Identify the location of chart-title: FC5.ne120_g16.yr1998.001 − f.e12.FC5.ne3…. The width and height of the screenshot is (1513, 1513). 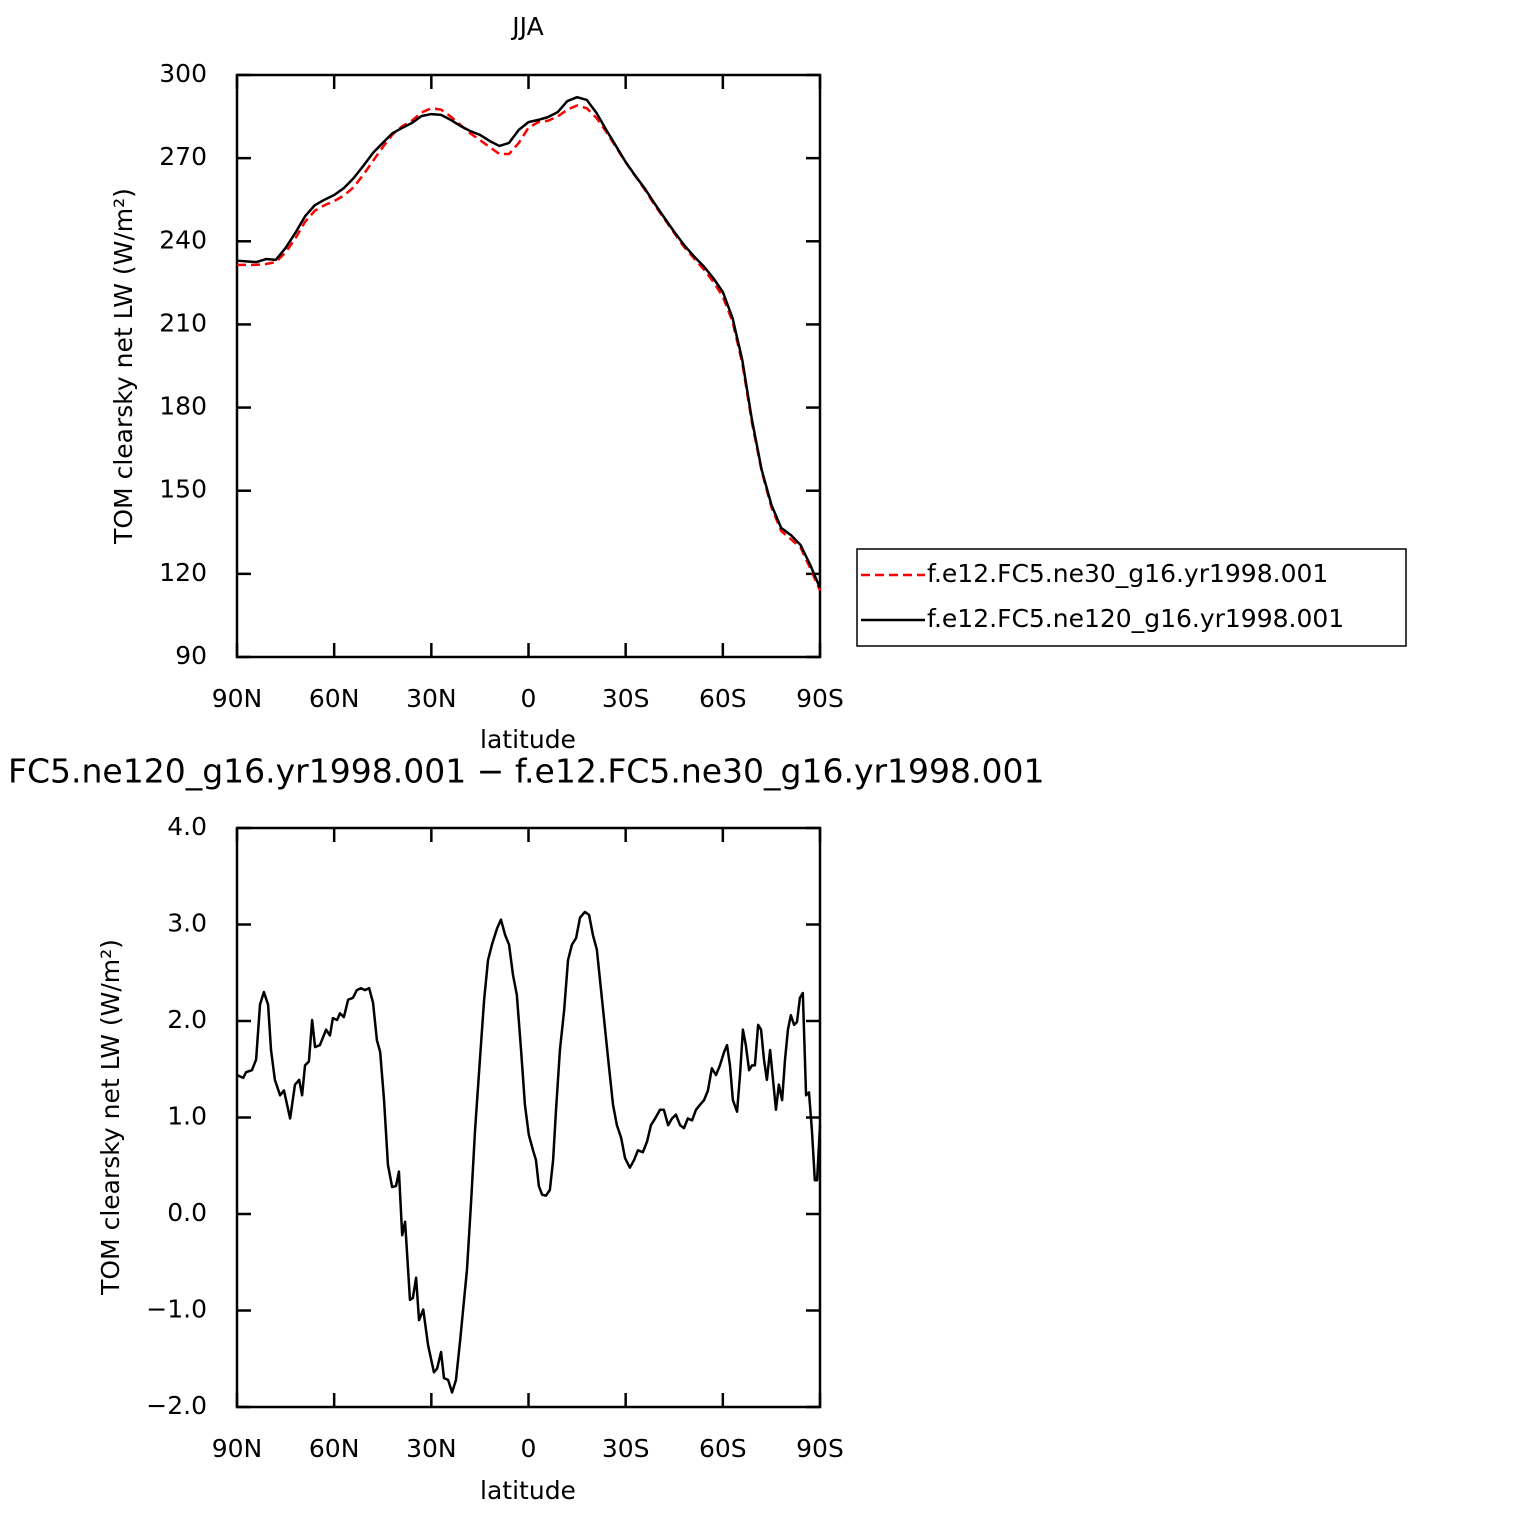
(526, 771).